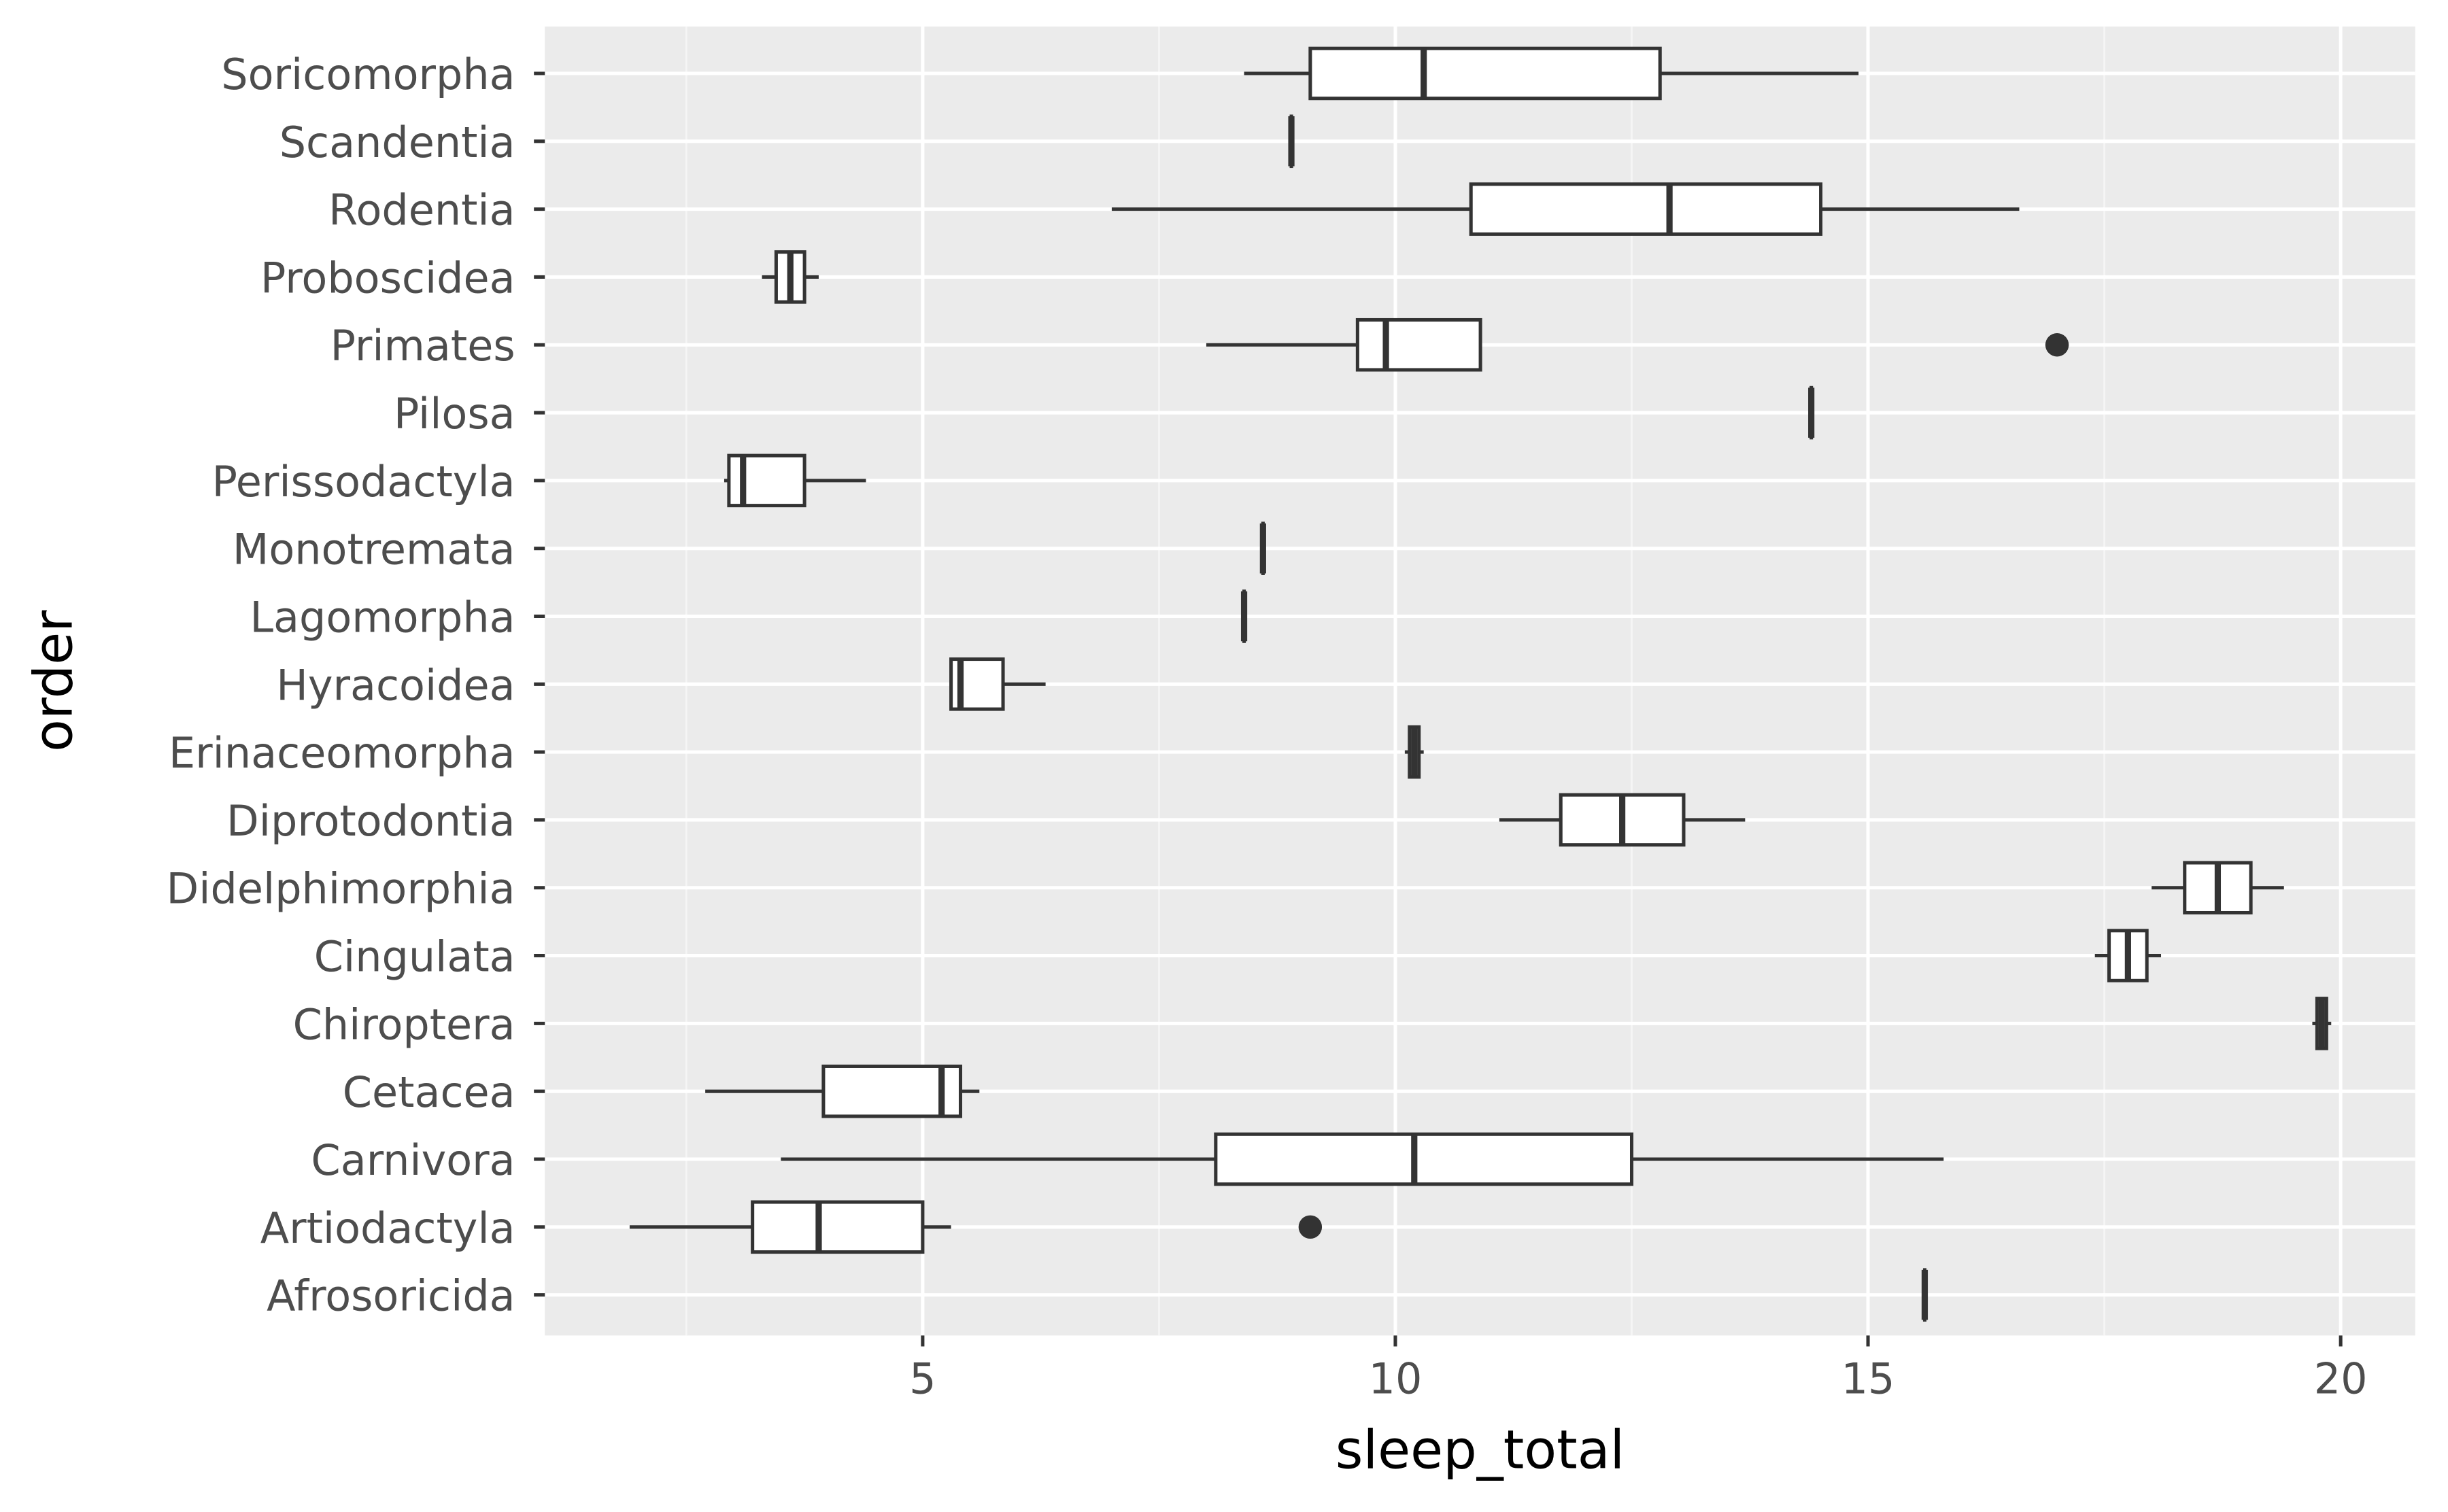 This screenshot has width=2448, height=1512. What do you see at coordinates (454, 414) in the screenshot?
I see `y-tick-label: Pilosa` at bounding box center [454, 414].